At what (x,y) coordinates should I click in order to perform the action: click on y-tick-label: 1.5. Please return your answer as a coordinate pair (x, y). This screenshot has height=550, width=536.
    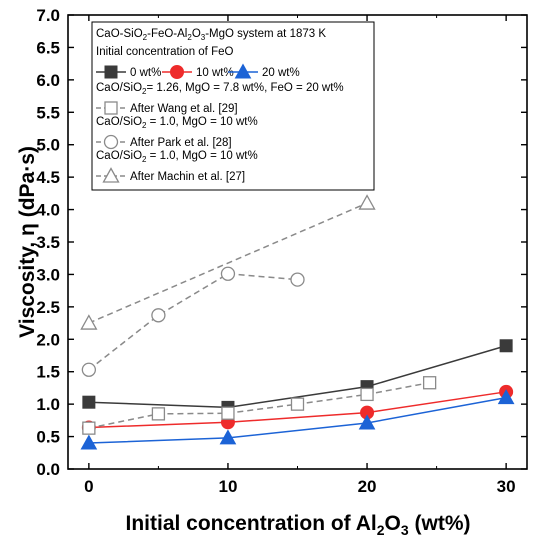
    Looking at the image, I should click on (48, 372).